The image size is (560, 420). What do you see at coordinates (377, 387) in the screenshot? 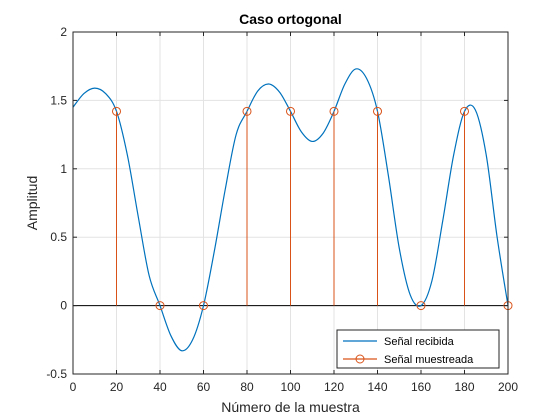
I see `x-tick-label: 140` at bounding box center [377, 387].